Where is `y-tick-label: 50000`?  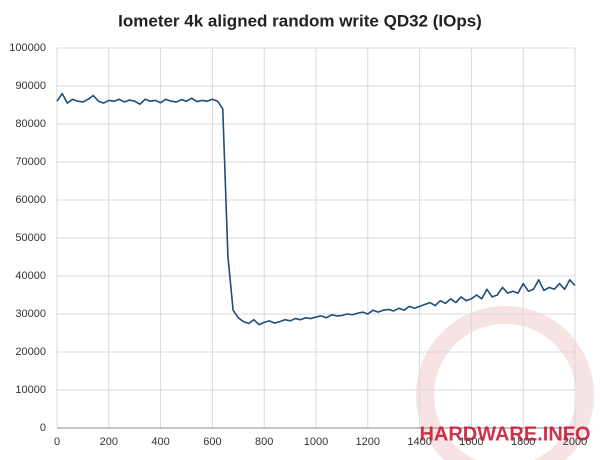
y-tick-label: 50000 is located at coordinates (30, 238).